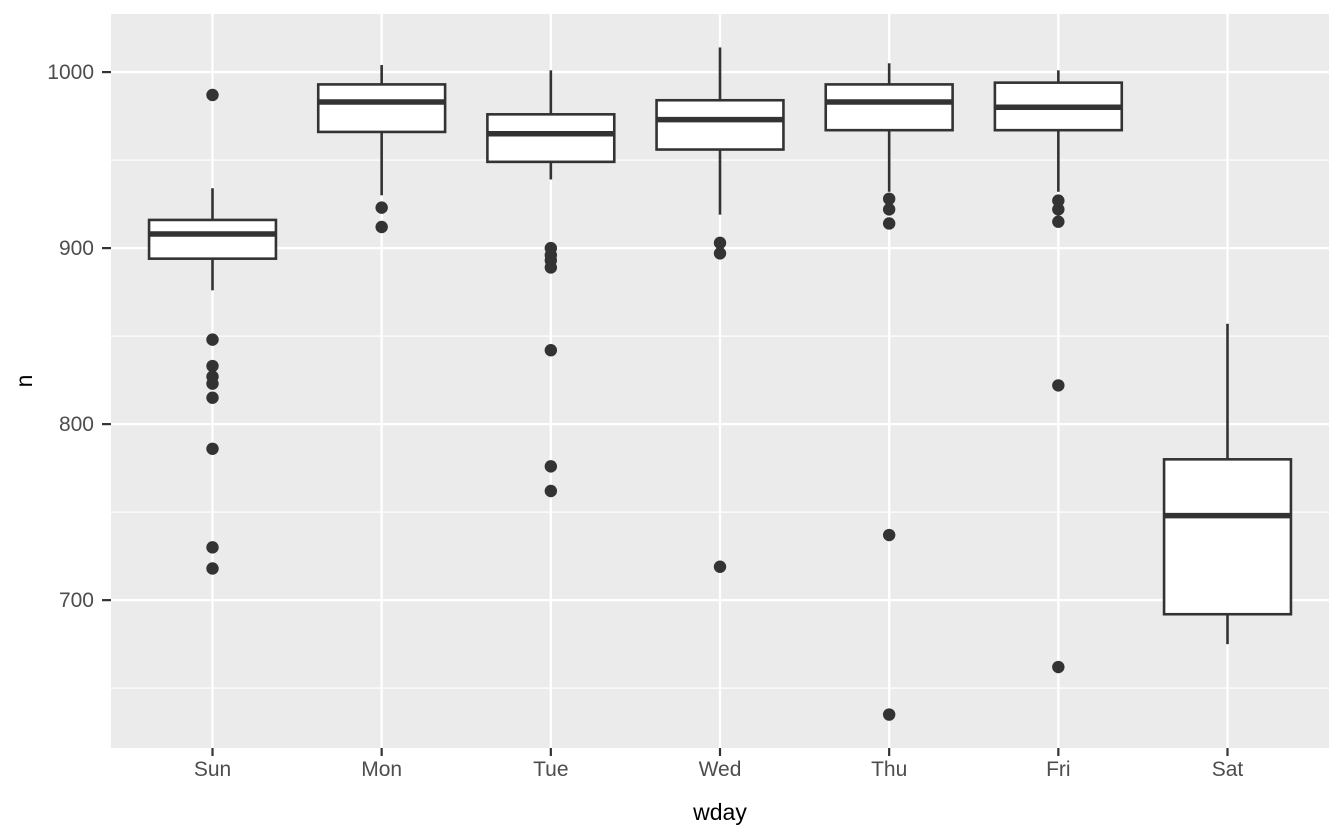  Describe the element at coordinates (381, 149) in the screenshot. I see `boxplot-mon` at that location.